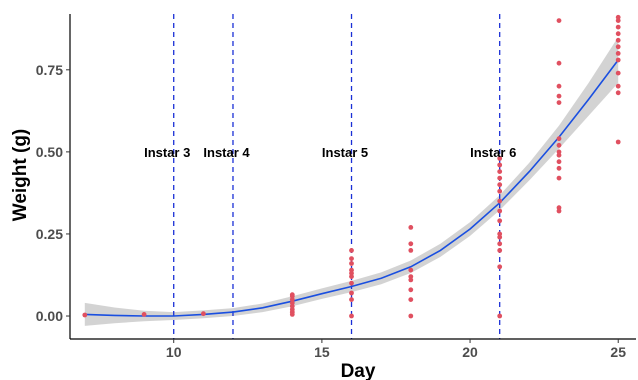  What do you see at coordinates (493, 152) in the screenshot?
I see `instar-label-4: Instar 6` at bounding box center [493, 152].